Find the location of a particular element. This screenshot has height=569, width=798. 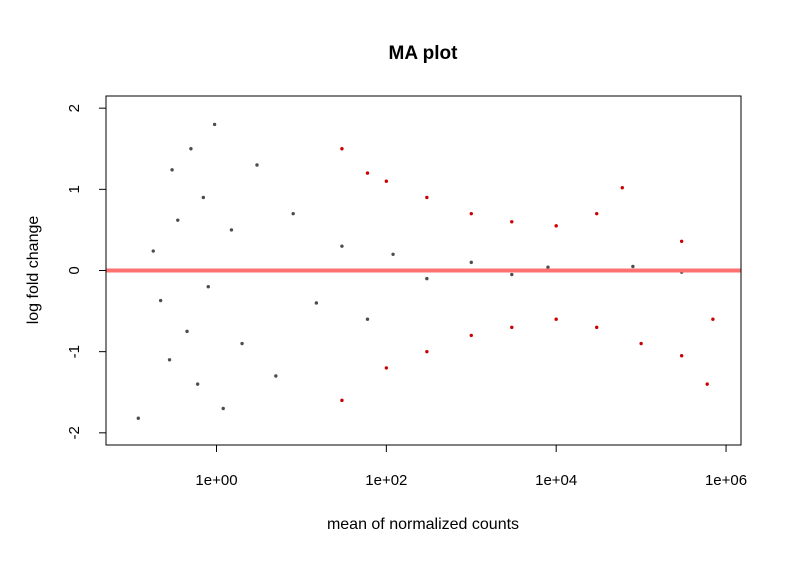

y-axis-label: log fold change is located at coordinates (33, 270).